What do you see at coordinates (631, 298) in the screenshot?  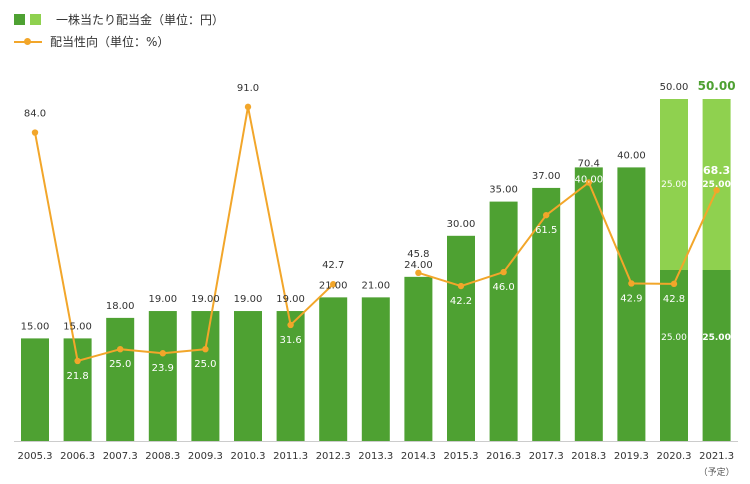 I see `payout-value-label: 42.9` at bounding box center [631, 298].